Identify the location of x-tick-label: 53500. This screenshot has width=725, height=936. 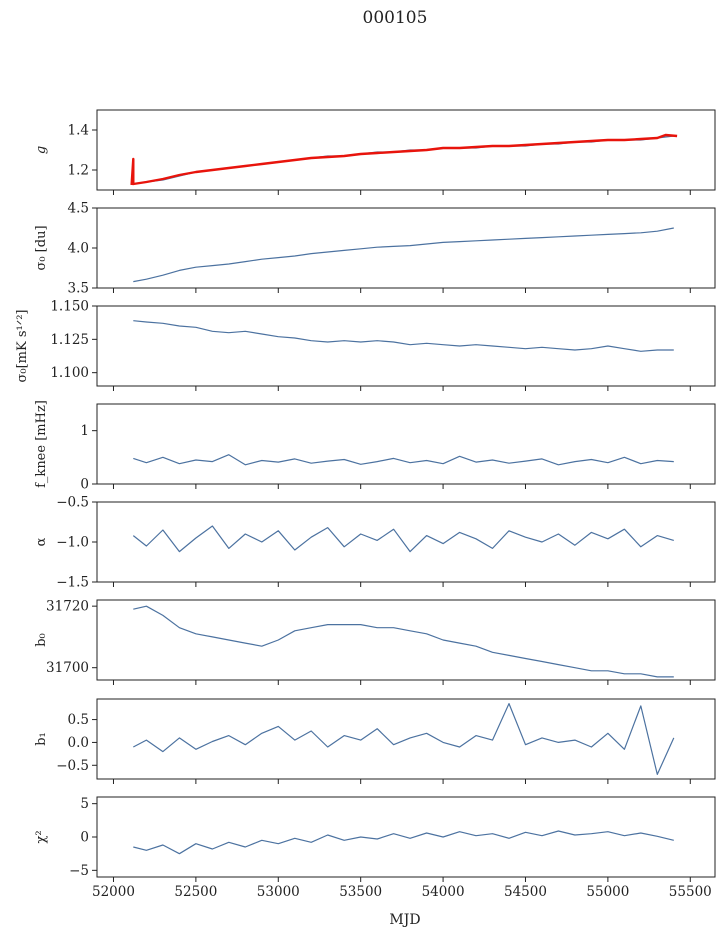
(360, 892).